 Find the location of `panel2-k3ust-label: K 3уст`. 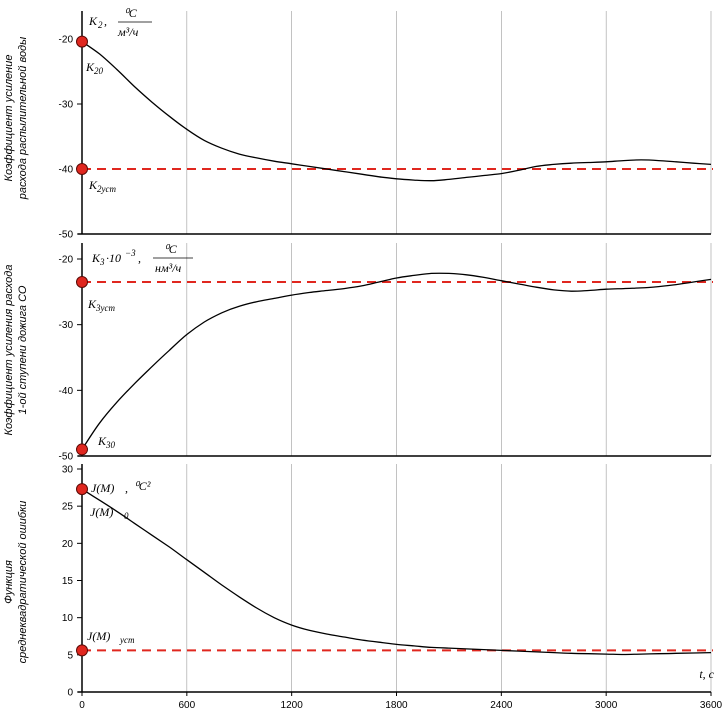

panel2-k3ust-label: K 3уст is located at coordinates (101, 305).